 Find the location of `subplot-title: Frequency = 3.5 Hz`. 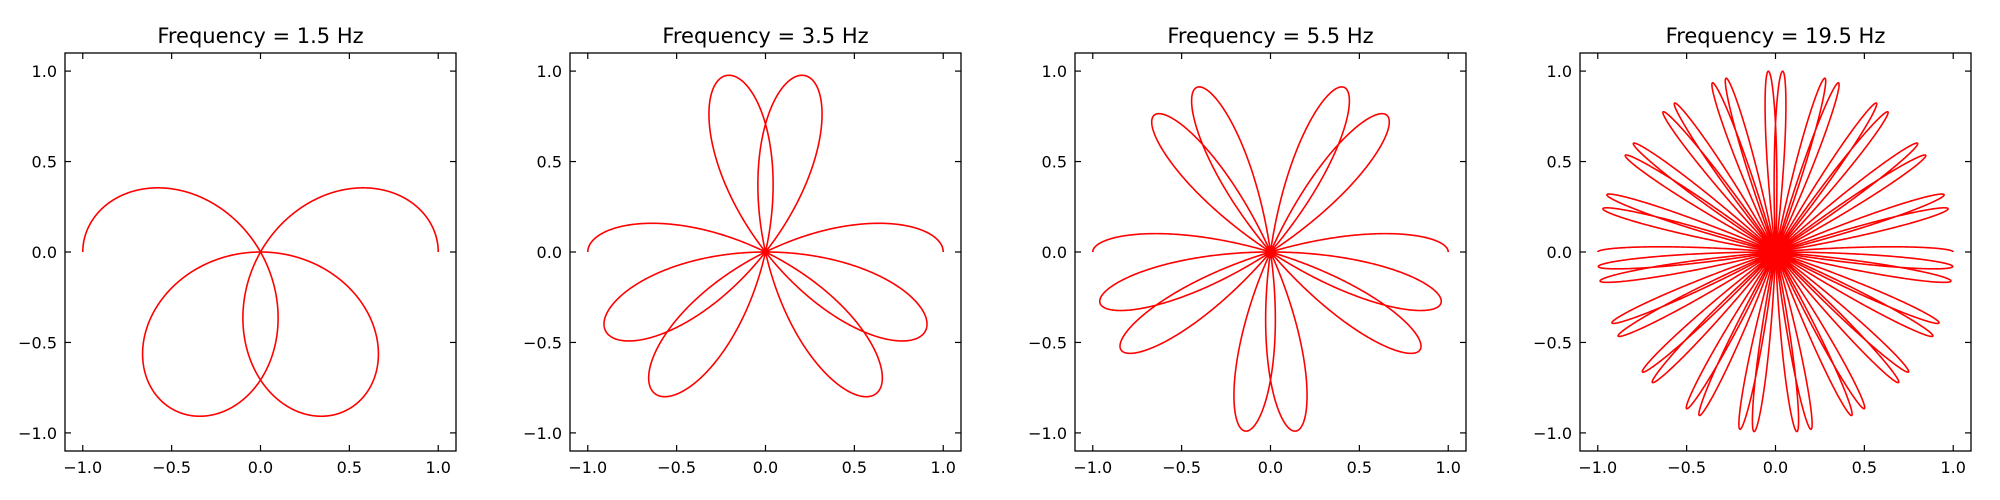

subplot-title: Frequency = 3.5 Hz is located at coordinates (765, 36).